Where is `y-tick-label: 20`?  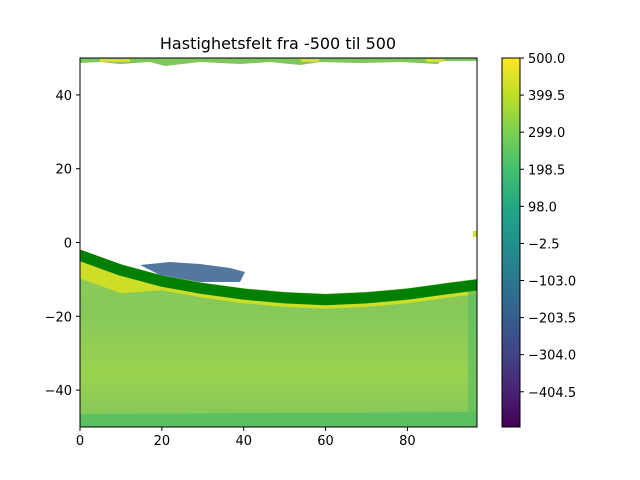
y-tick-label: 20 is located at coordinates (63, 170).